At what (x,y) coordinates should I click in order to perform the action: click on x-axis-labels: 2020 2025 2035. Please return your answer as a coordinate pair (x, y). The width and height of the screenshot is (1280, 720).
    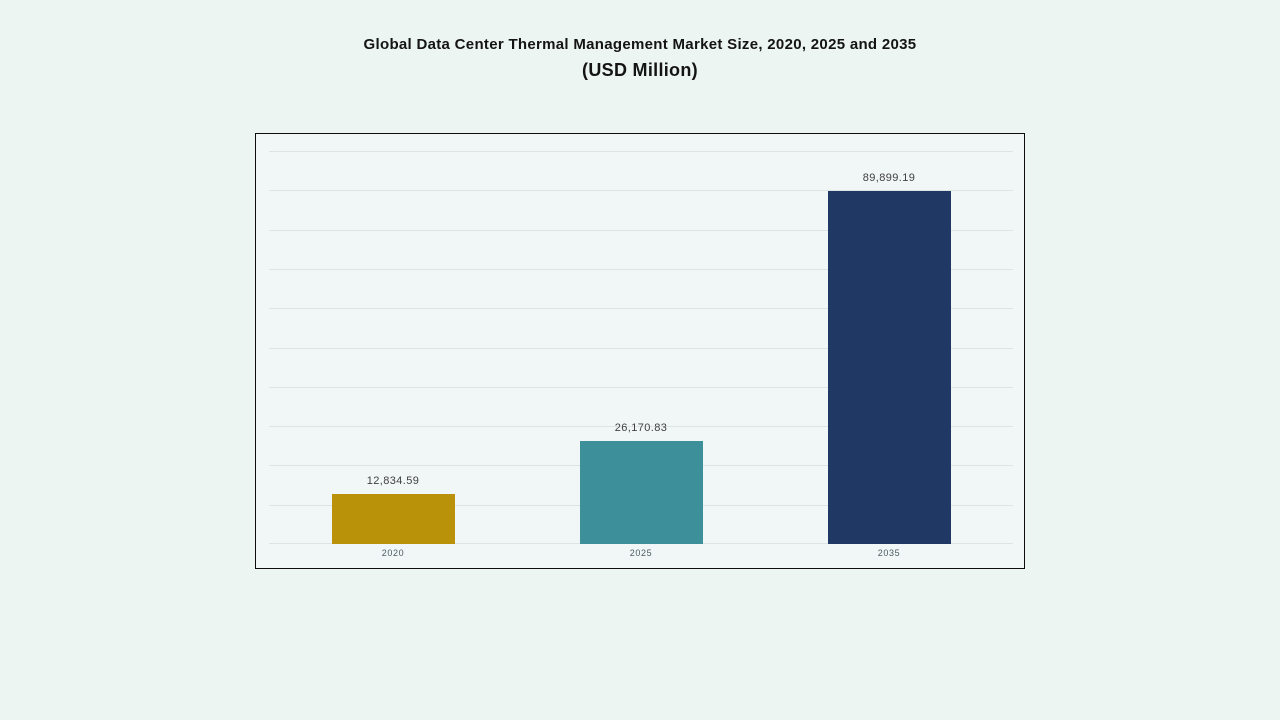
    Looking at the image, I should click on (641, 553).